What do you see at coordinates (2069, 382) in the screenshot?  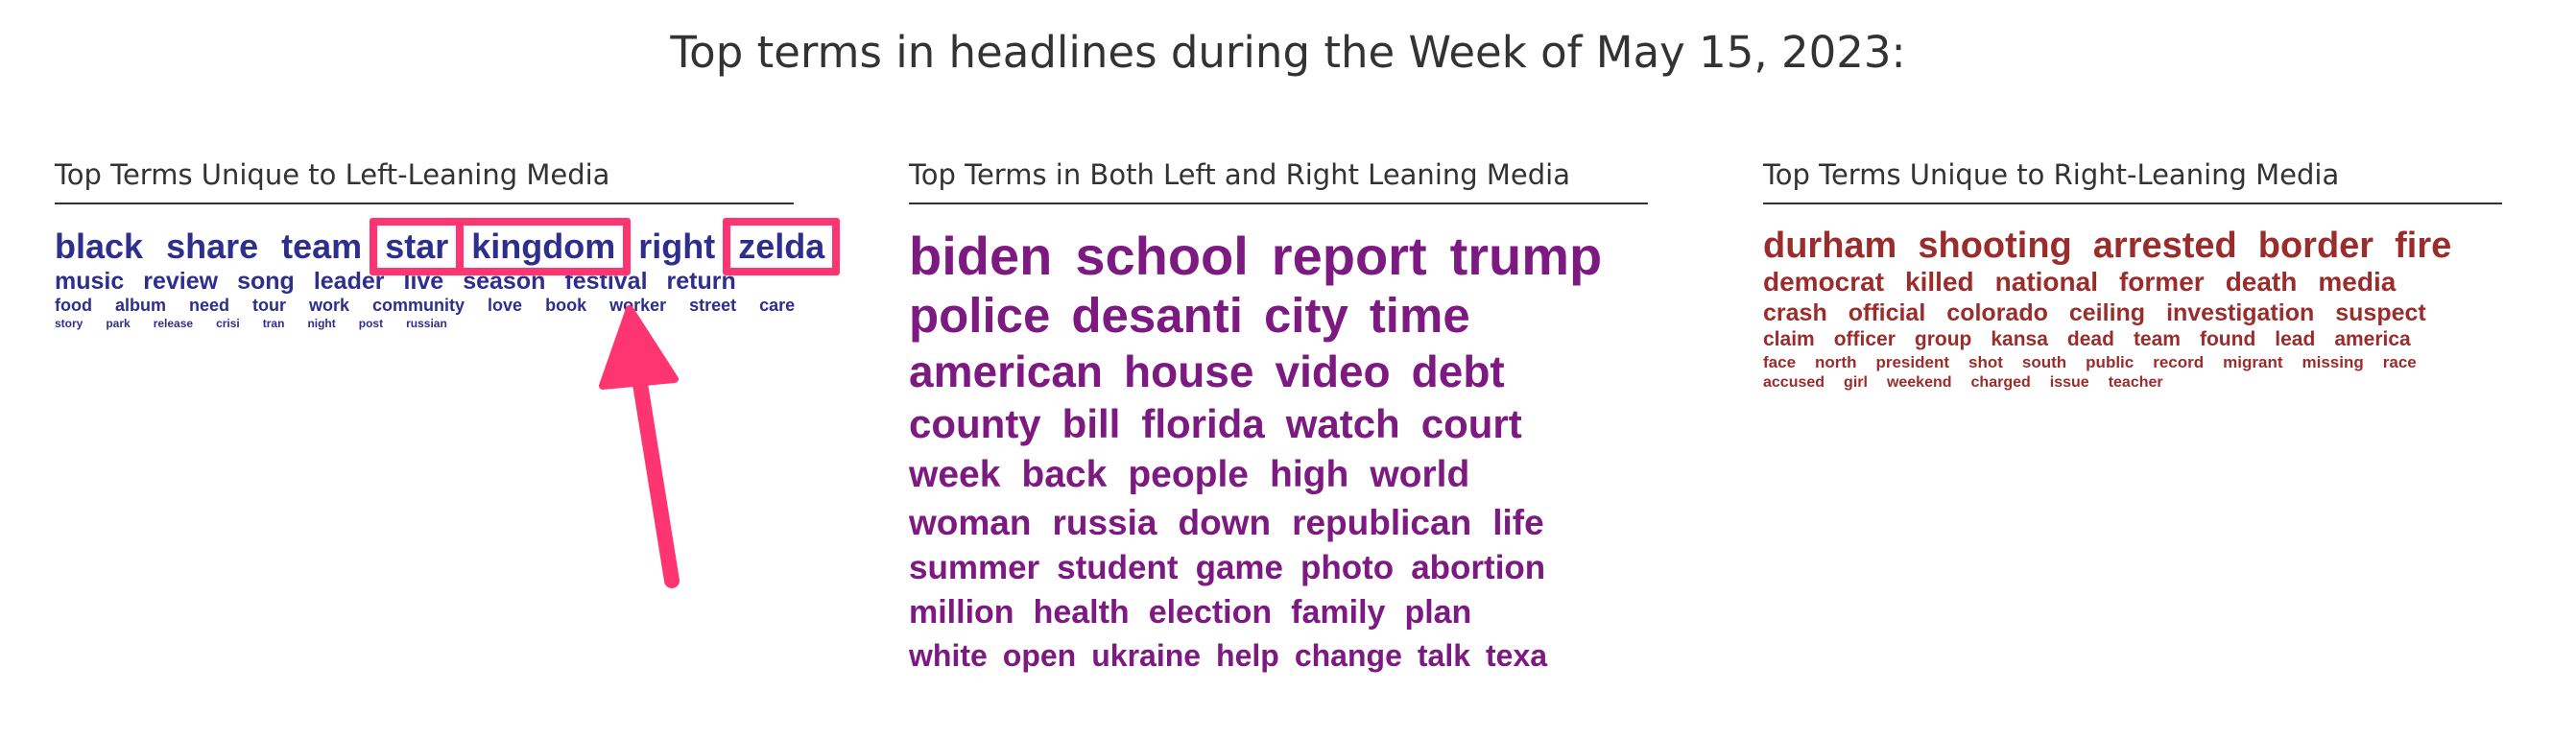 I see `term-issue: issue` at bounding box center [2069, 382].